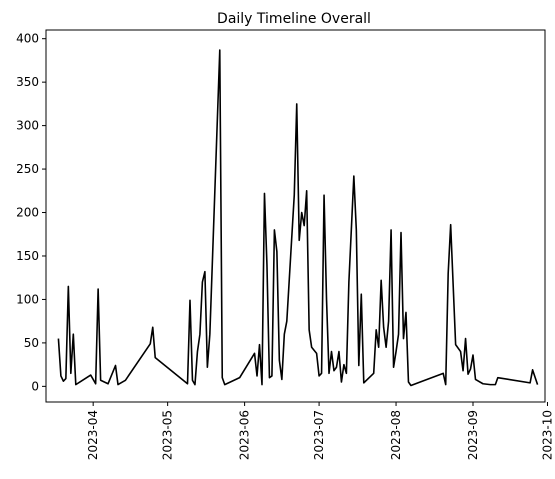 The height and width of the screenshot is (479, 555). Describe the element at coordinates (27, 39) in the screenshot. I see `y-tick-label: 400` at that location.